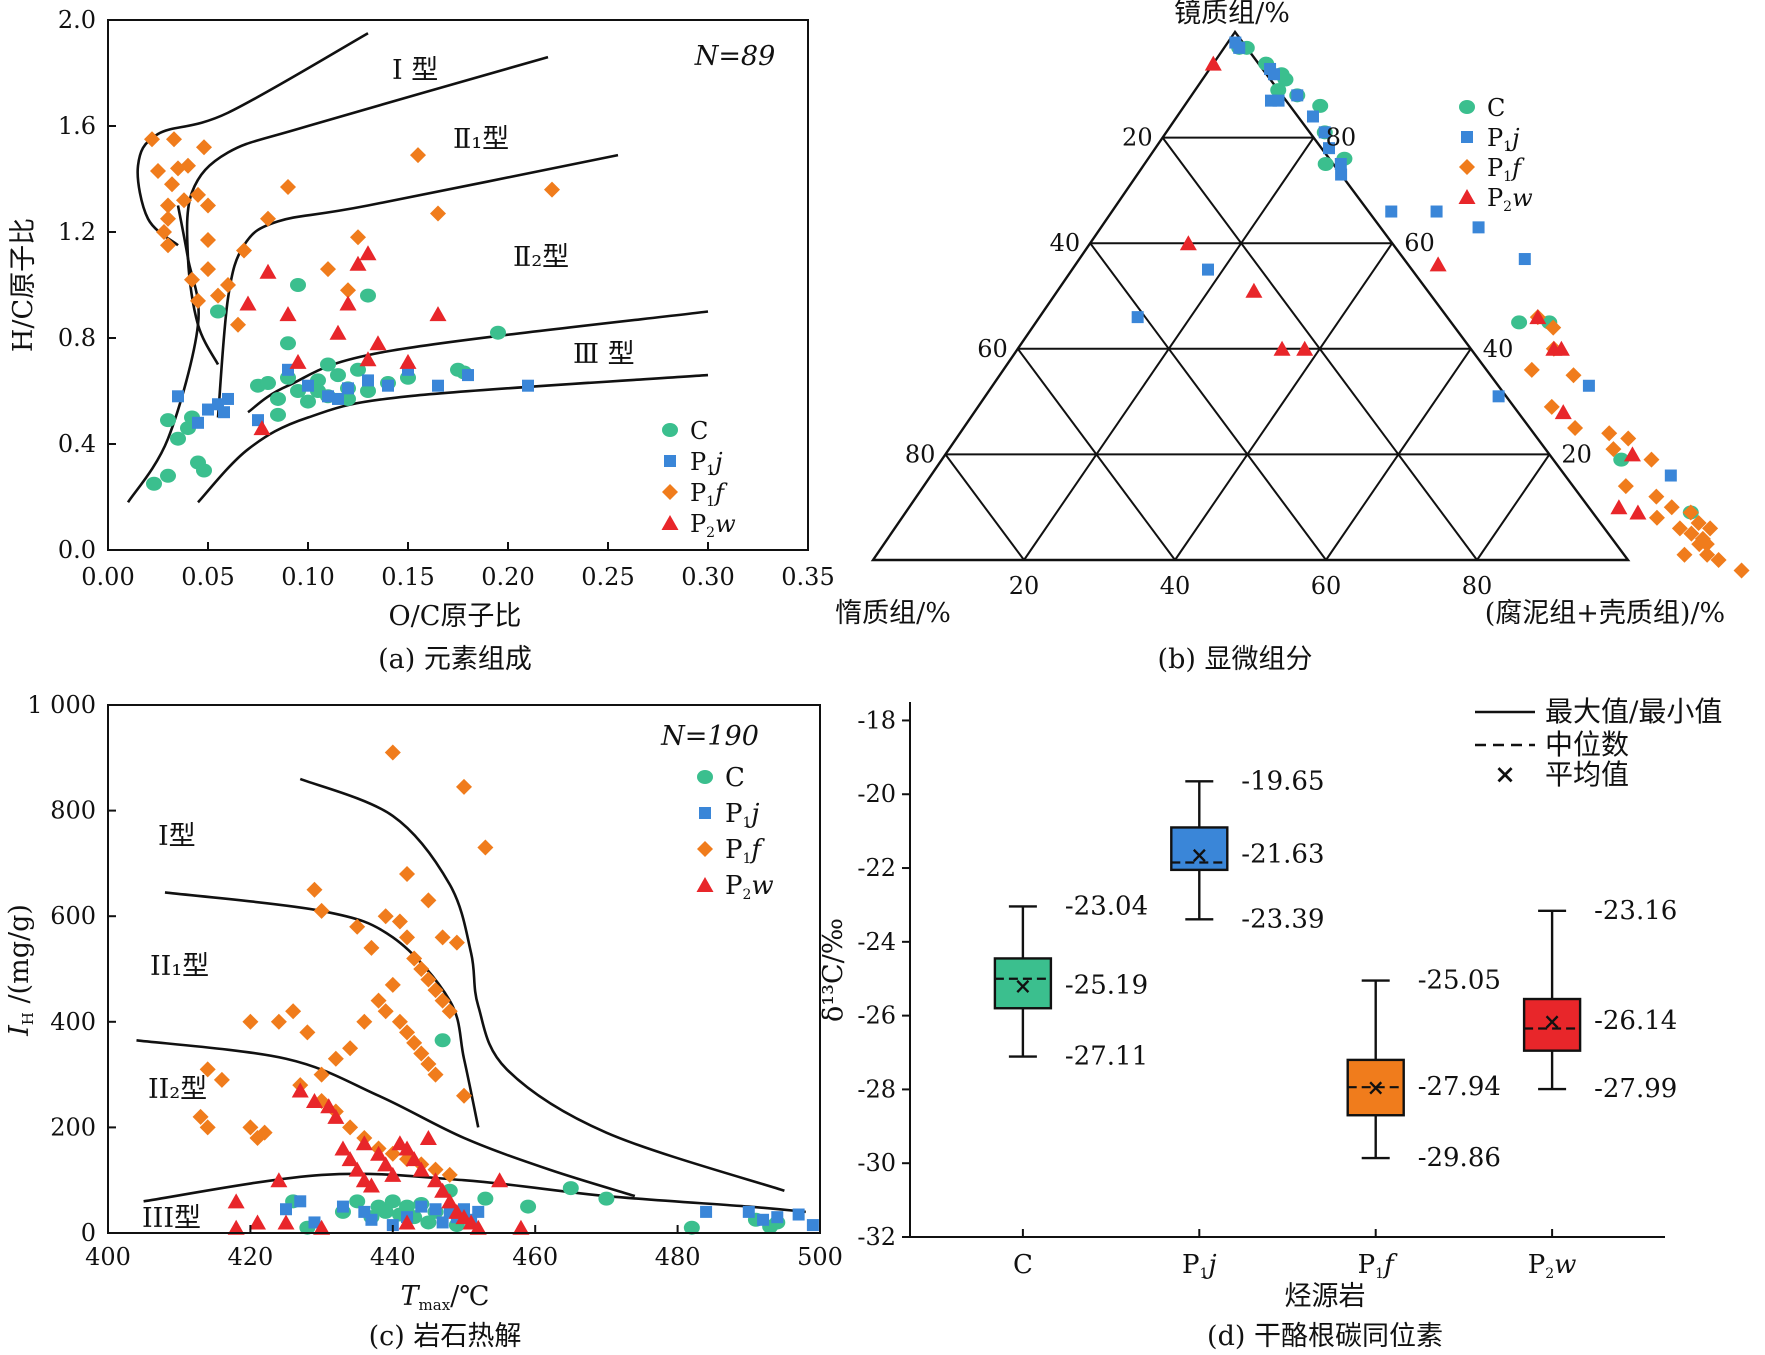 The width and height of the screenshot is (1765, 1355). What do you see at coordinates (455, 616) in the screenshot?
I see `panel-a-x-axis-label: O/C原子比` at bounding box center [455, 616].